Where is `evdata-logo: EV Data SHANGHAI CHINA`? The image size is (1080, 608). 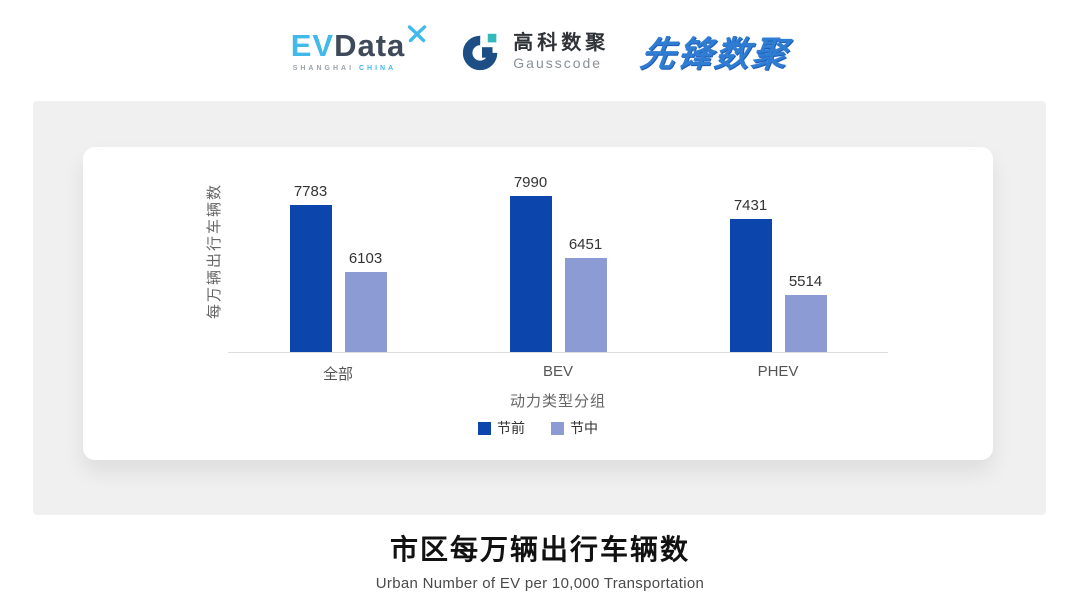
evdata-logo: EV Data SHANGHAI CHINA is located at coordinates (359, 48).